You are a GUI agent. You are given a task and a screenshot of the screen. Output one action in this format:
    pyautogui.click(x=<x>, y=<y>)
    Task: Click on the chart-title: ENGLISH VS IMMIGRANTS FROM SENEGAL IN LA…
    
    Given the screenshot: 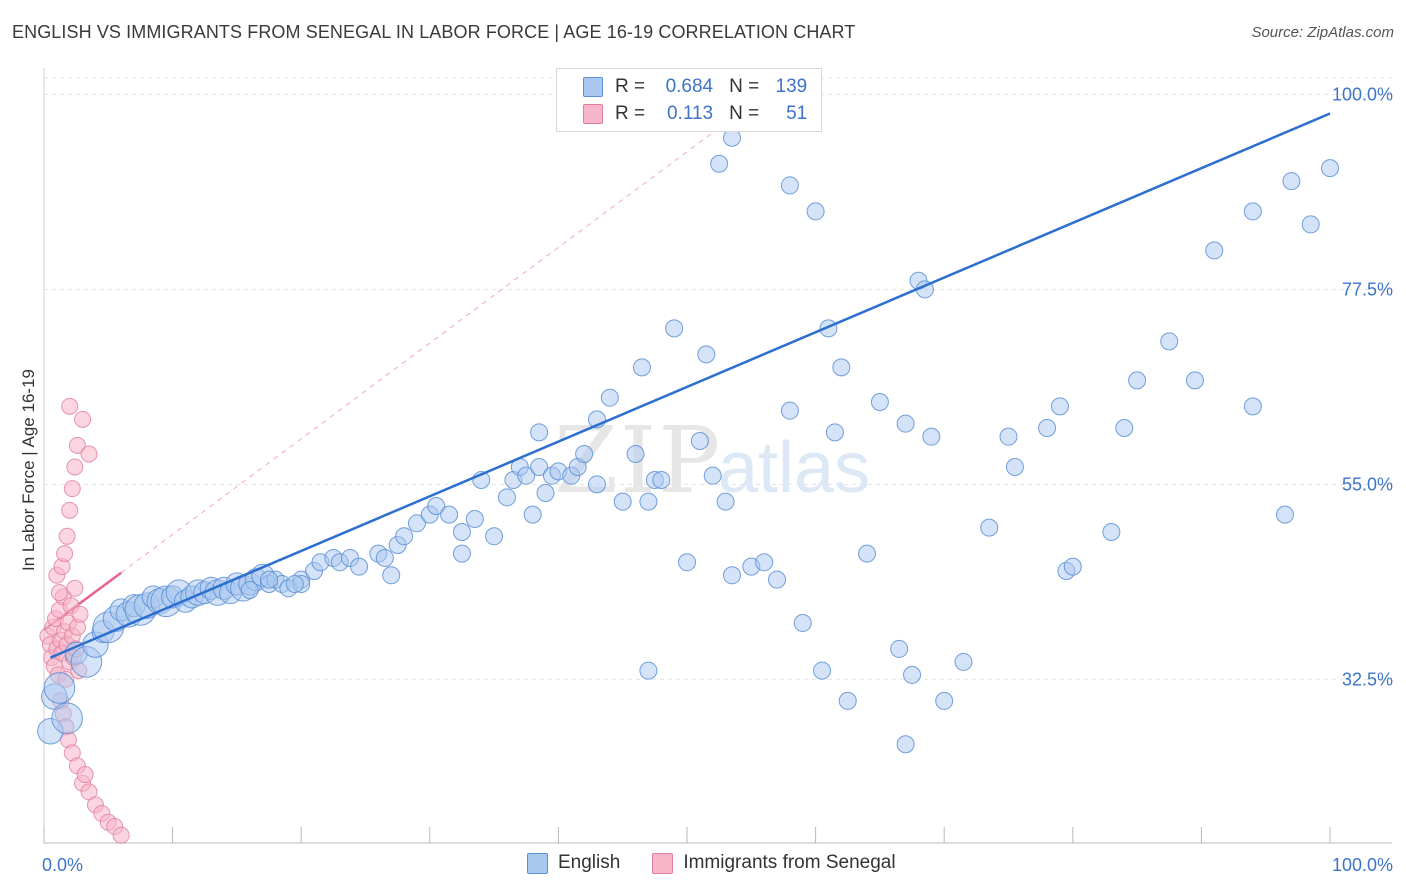 What is the action you would take?
    pyautogui.click(x=434, y=32)
    